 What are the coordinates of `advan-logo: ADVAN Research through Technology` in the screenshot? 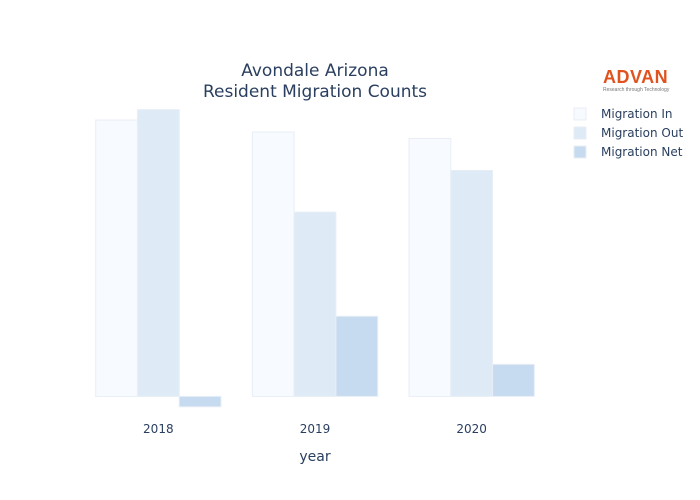 It's located at (636, 80).